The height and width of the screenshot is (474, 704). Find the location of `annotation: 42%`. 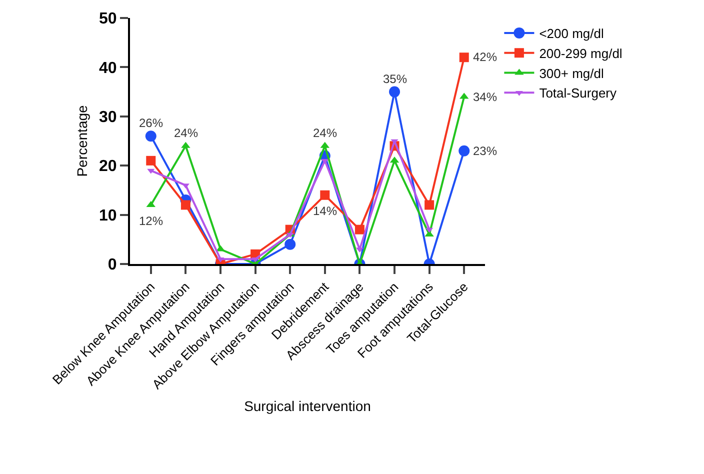

annotation: 42% is located at coordinates (485, 57).